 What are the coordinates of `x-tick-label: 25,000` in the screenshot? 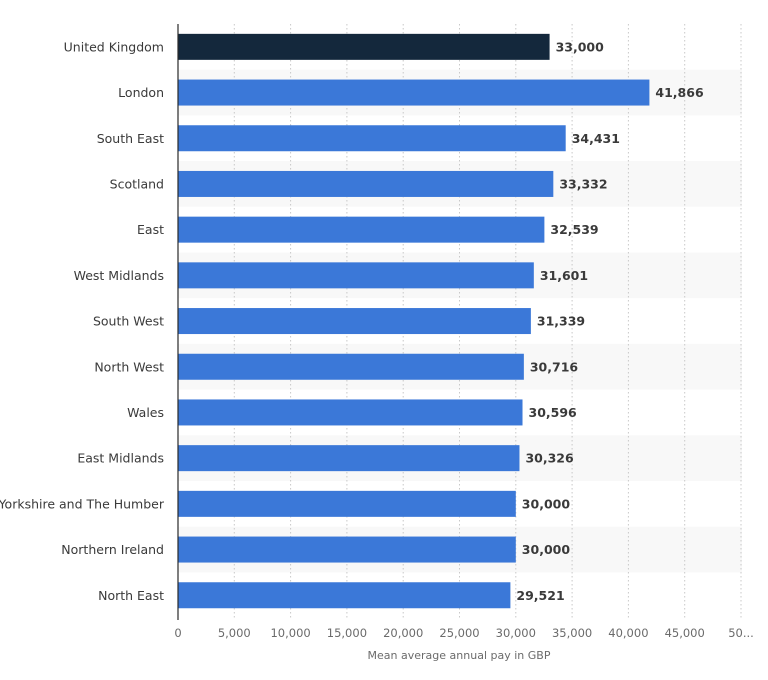 It's located at (459, 633).